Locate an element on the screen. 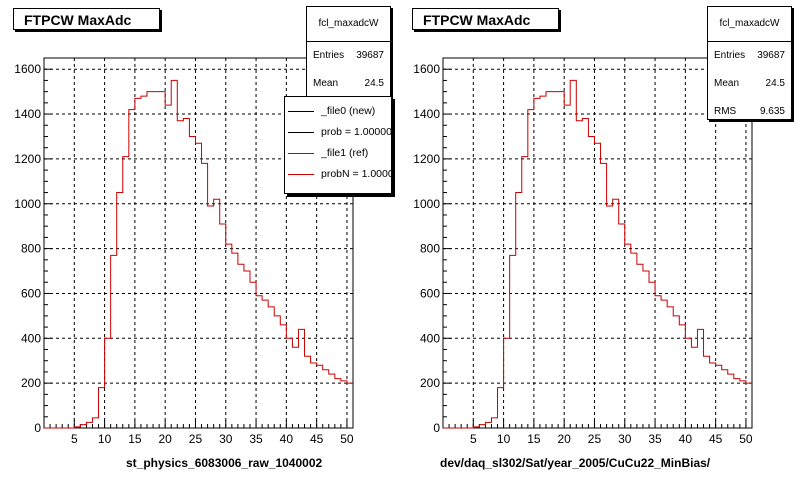 This screenshot has width=800, height=480. left-stats-entries-row: Entries 39687 is located at coordinates (348, 56).